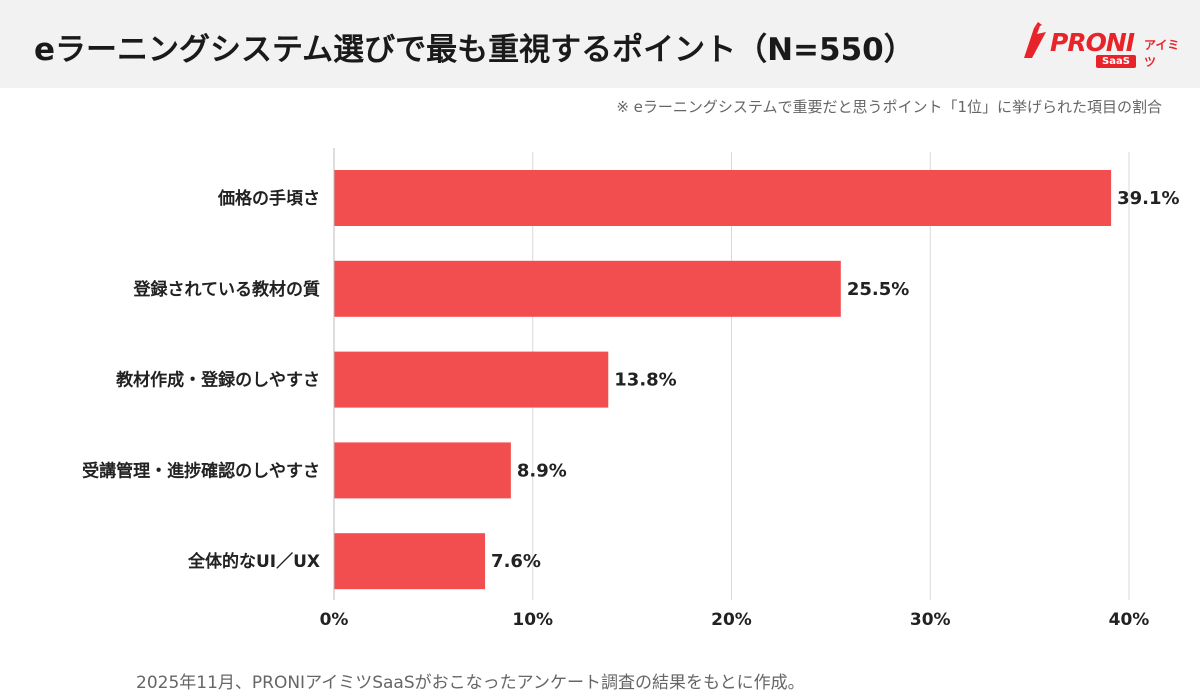 The image size is (1200, 700). What do you see at coordinates (334, 620) in the screenshot?
I see `x-tick-label: 0%` at bounding box center [334, 620].